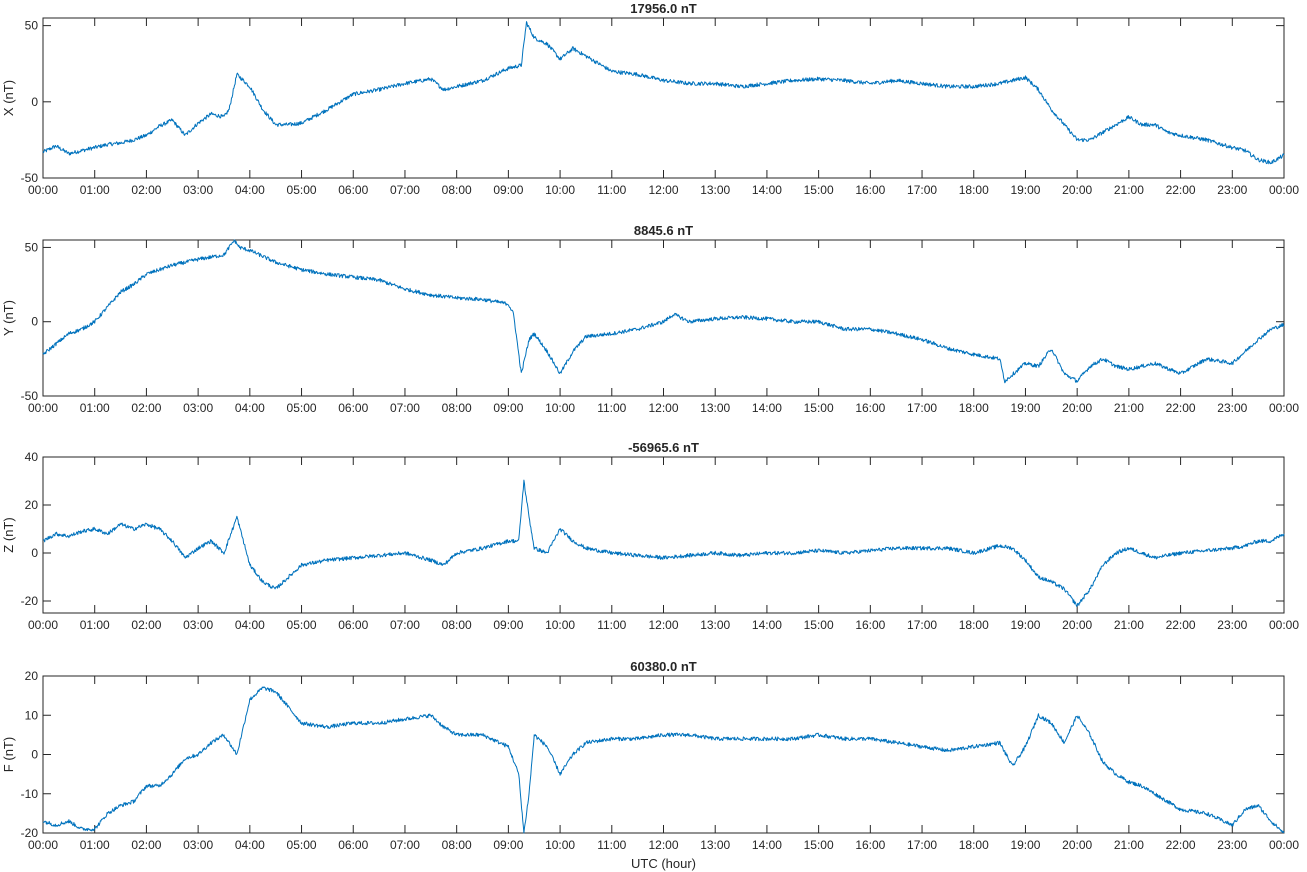  What do you see at coordinates (663, 8) in the screenshot?
I see `panel-title: 17956.0 nT` at bounding box center [663, 8].